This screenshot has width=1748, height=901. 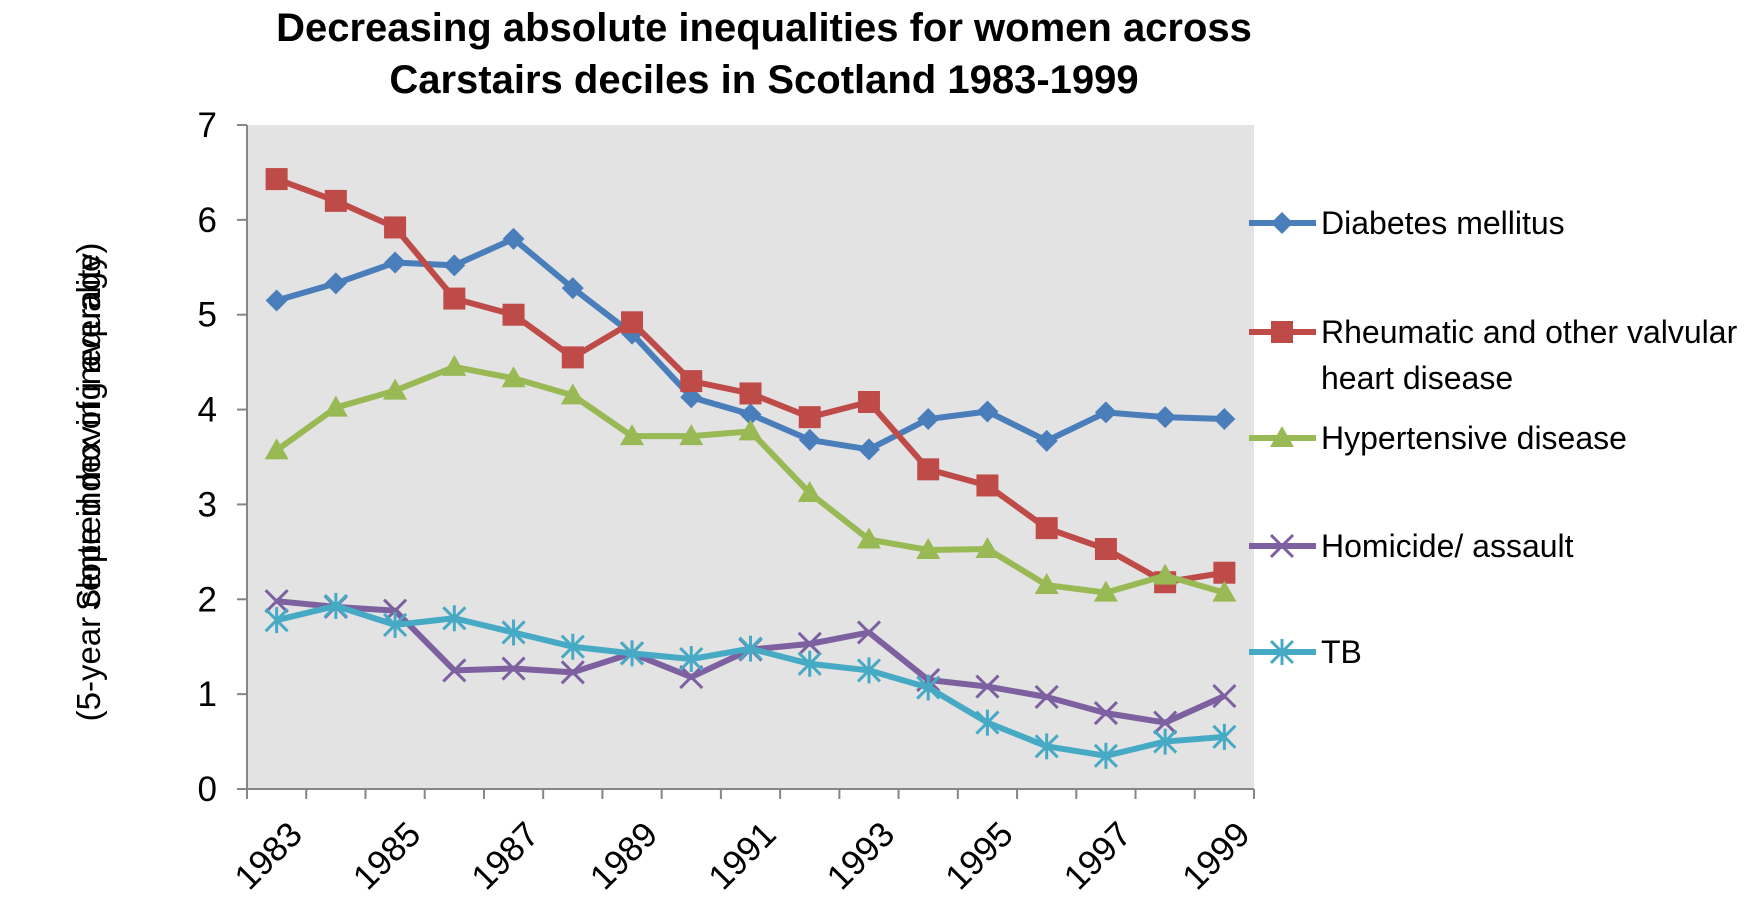 I want to click on x-tick-label: 1993, so click(x=861, y=856).